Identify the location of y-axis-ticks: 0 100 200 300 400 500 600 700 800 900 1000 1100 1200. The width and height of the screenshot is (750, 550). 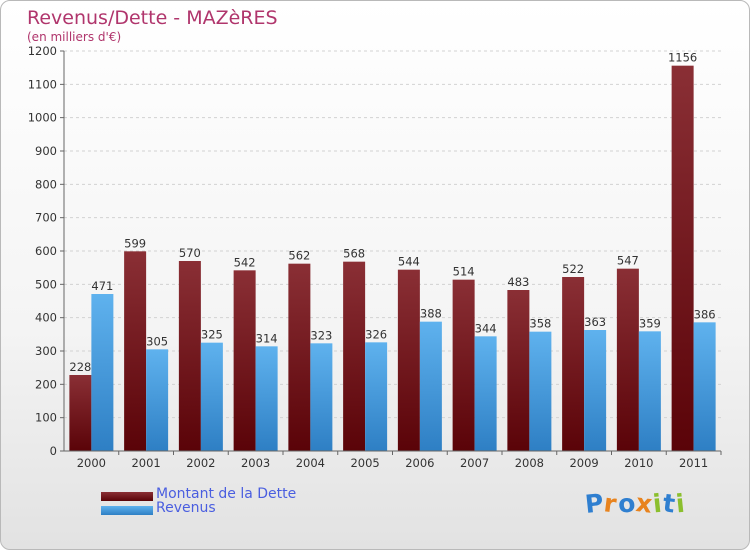
(46, 251).